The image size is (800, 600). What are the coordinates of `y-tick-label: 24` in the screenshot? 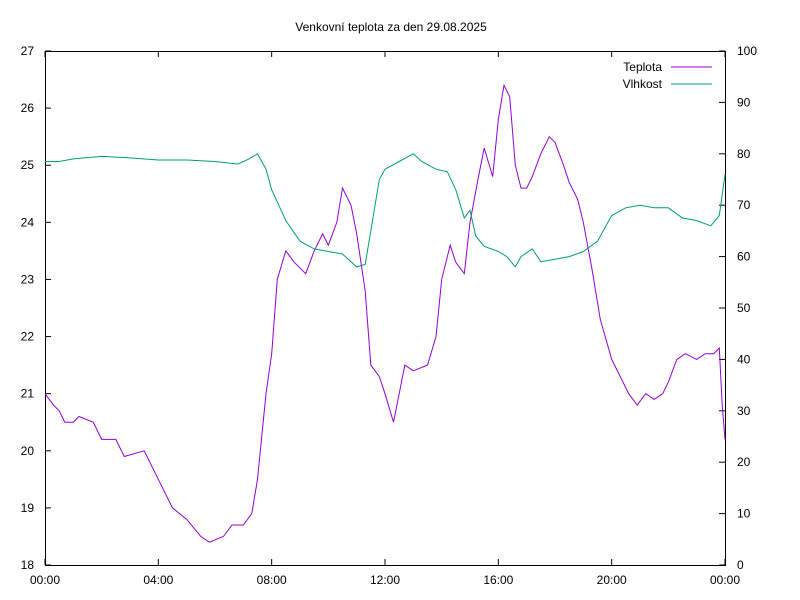 It's located at (28, 222).